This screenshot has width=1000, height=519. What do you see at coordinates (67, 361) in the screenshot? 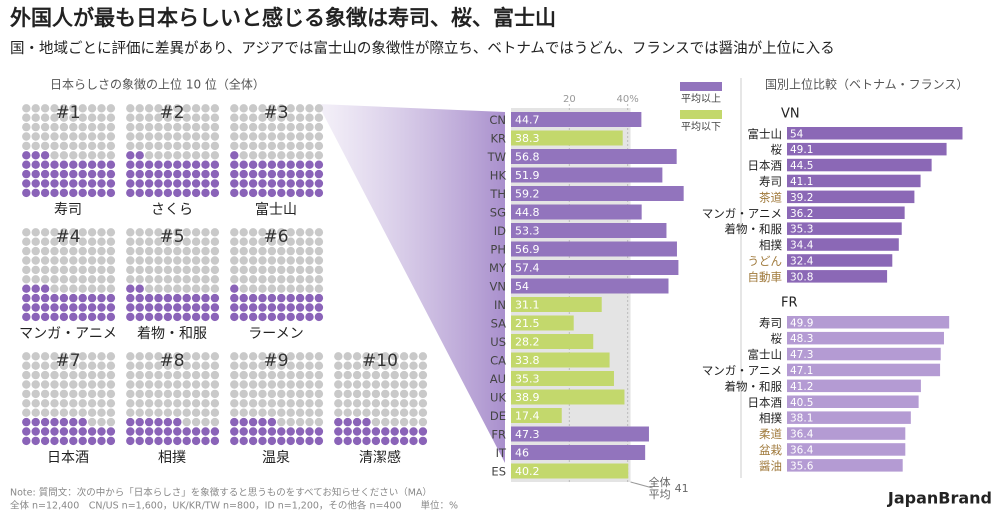
I see `rank-label: #7` at bounding box center [67, 361].